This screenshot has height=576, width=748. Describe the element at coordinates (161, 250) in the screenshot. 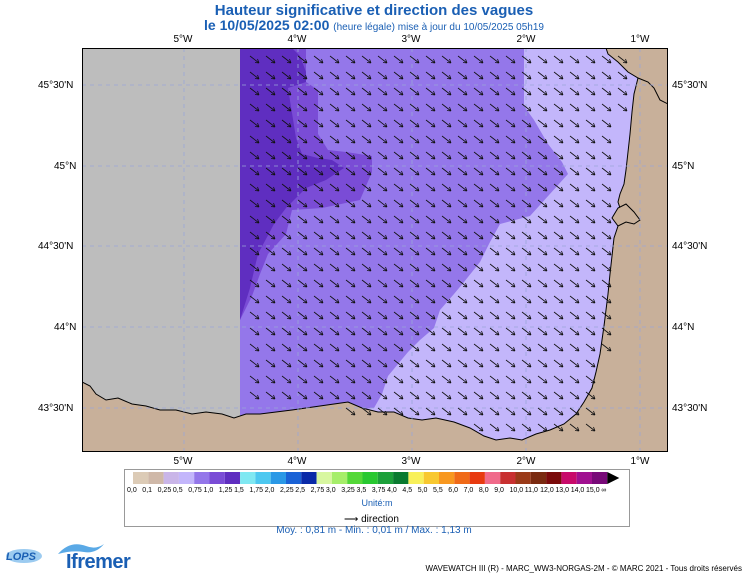

I see `no-data-zone` at that location.